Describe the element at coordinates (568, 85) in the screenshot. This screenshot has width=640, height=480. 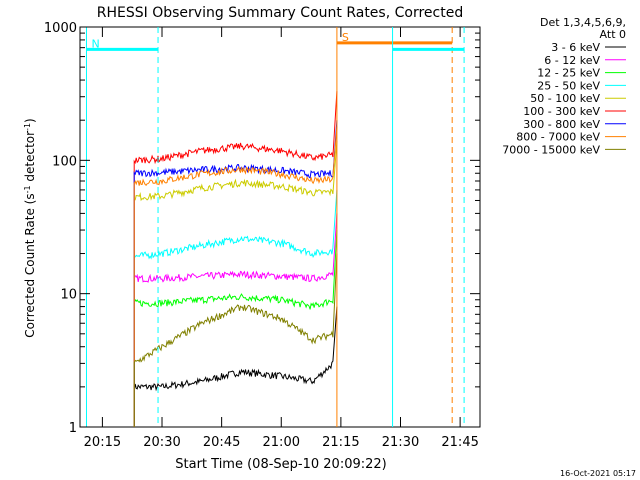
I see `legend-item-label: 25 - 50 keV` at that location.